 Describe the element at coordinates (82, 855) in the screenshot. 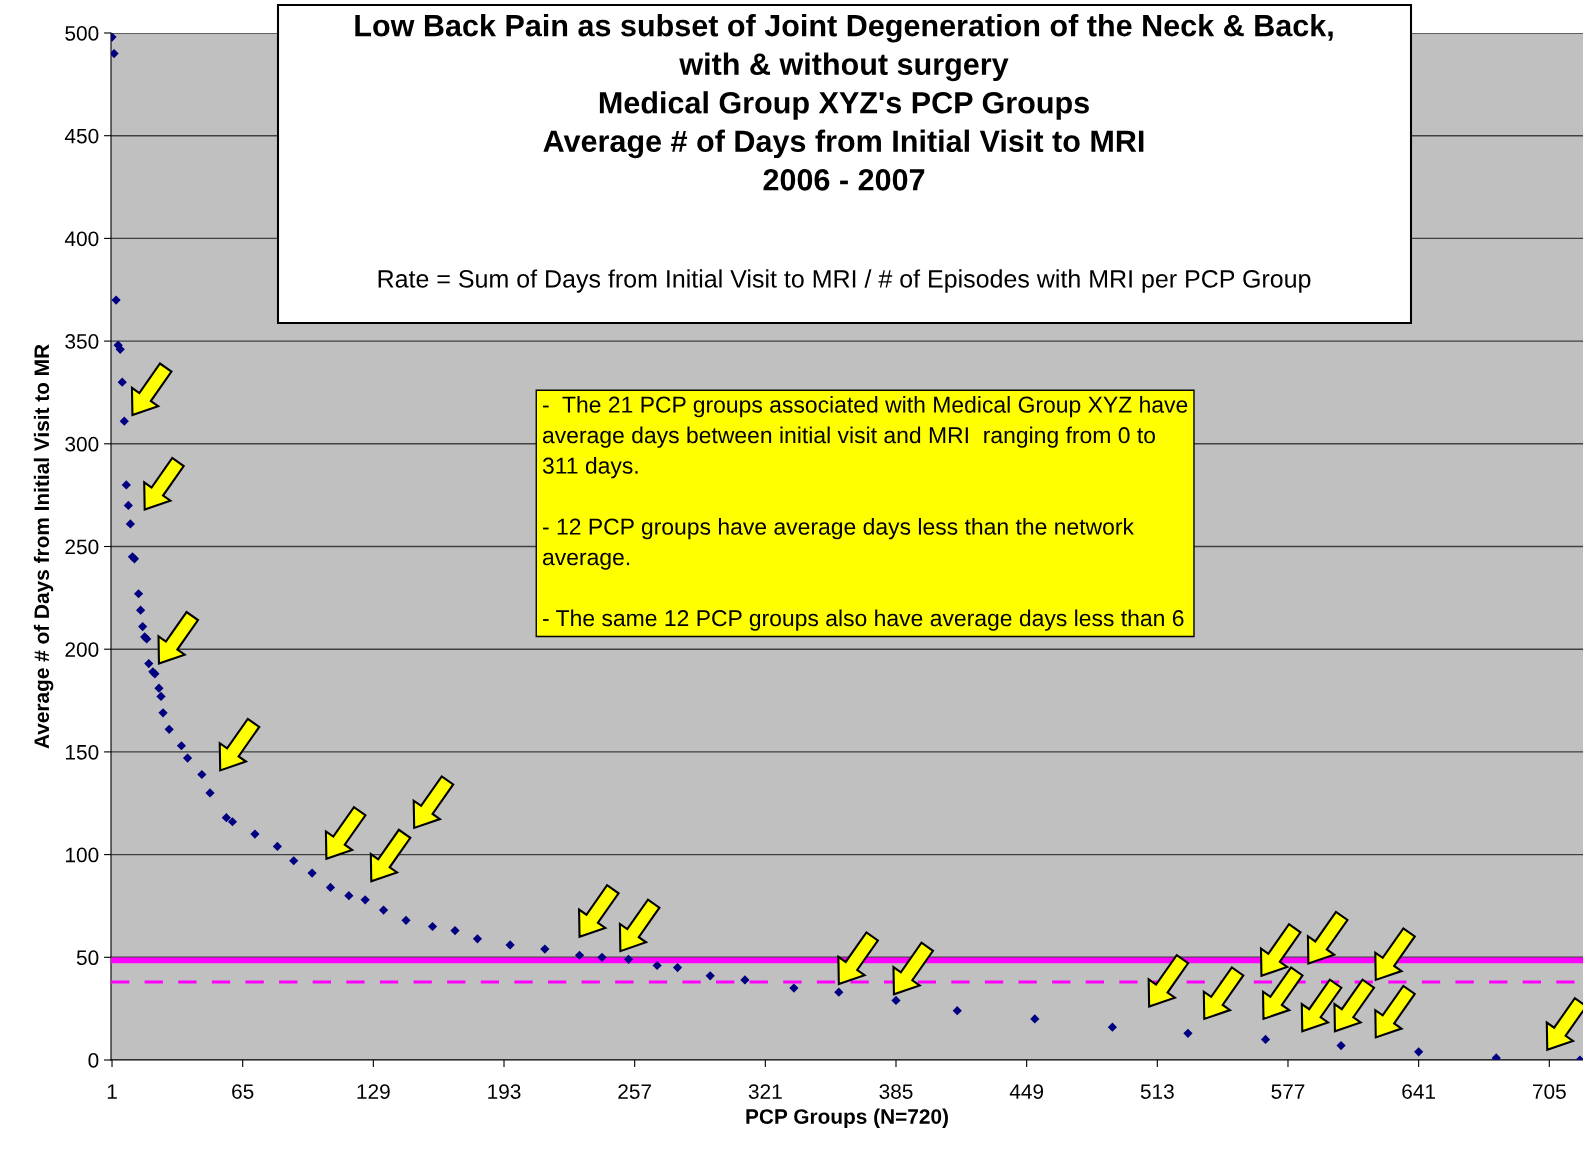

I see `y-tick-label: 100` at that location.